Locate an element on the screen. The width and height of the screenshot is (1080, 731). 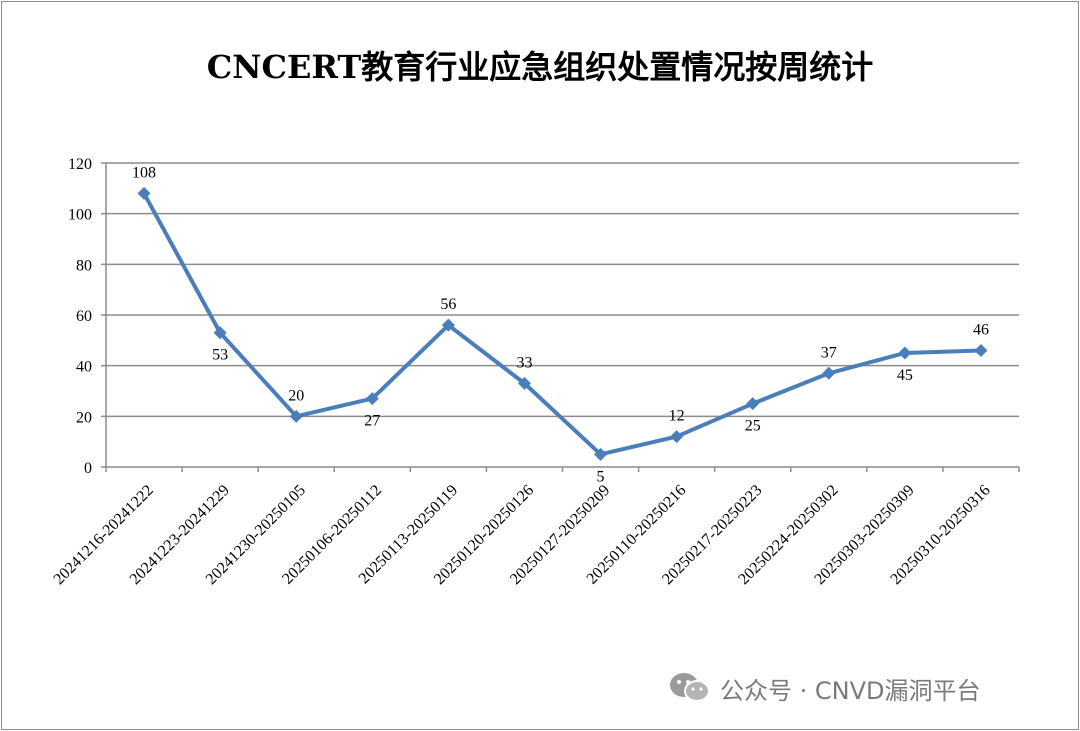
data-label: 12 is located at coordinates (677, 416).